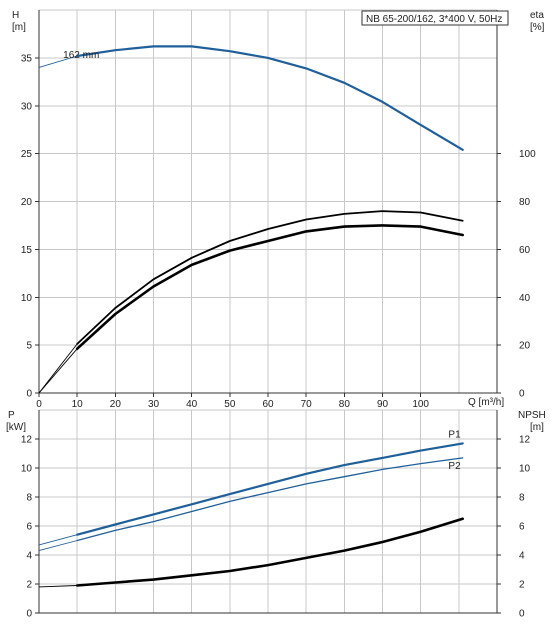 This screenshot has height=628, width=558. Describe the element at coordinates (537, 427) in the screenshot. I see `bottom-right-axis-title-line2: [m]` at that location.